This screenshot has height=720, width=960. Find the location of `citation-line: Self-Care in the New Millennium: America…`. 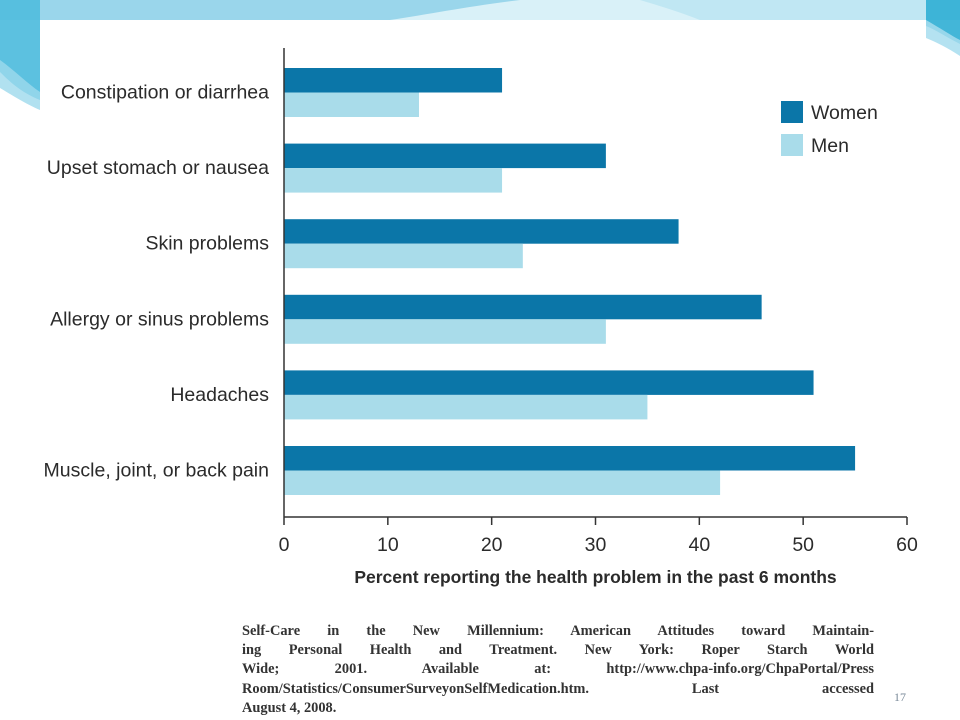

citation-line: Self-Care in the New Millennium: America… is located at coordinates (558, 631).